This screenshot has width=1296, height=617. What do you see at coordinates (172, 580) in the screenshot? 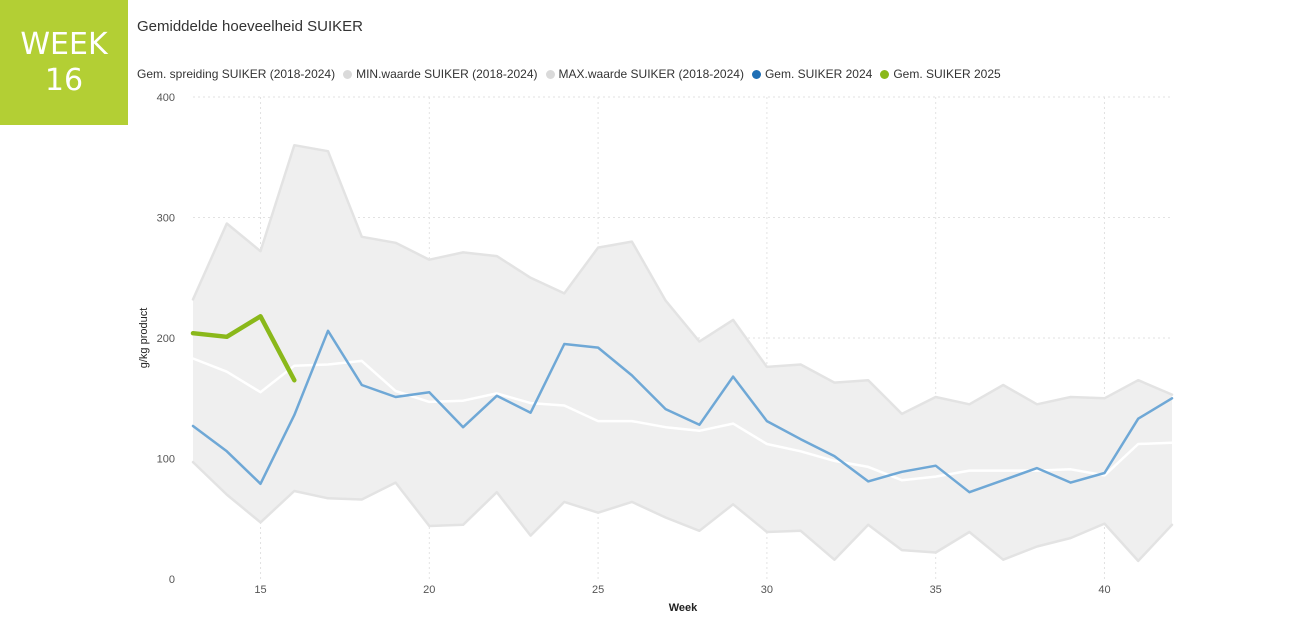
I see `y-tick-label: 0` at bounding box center [172, 580].